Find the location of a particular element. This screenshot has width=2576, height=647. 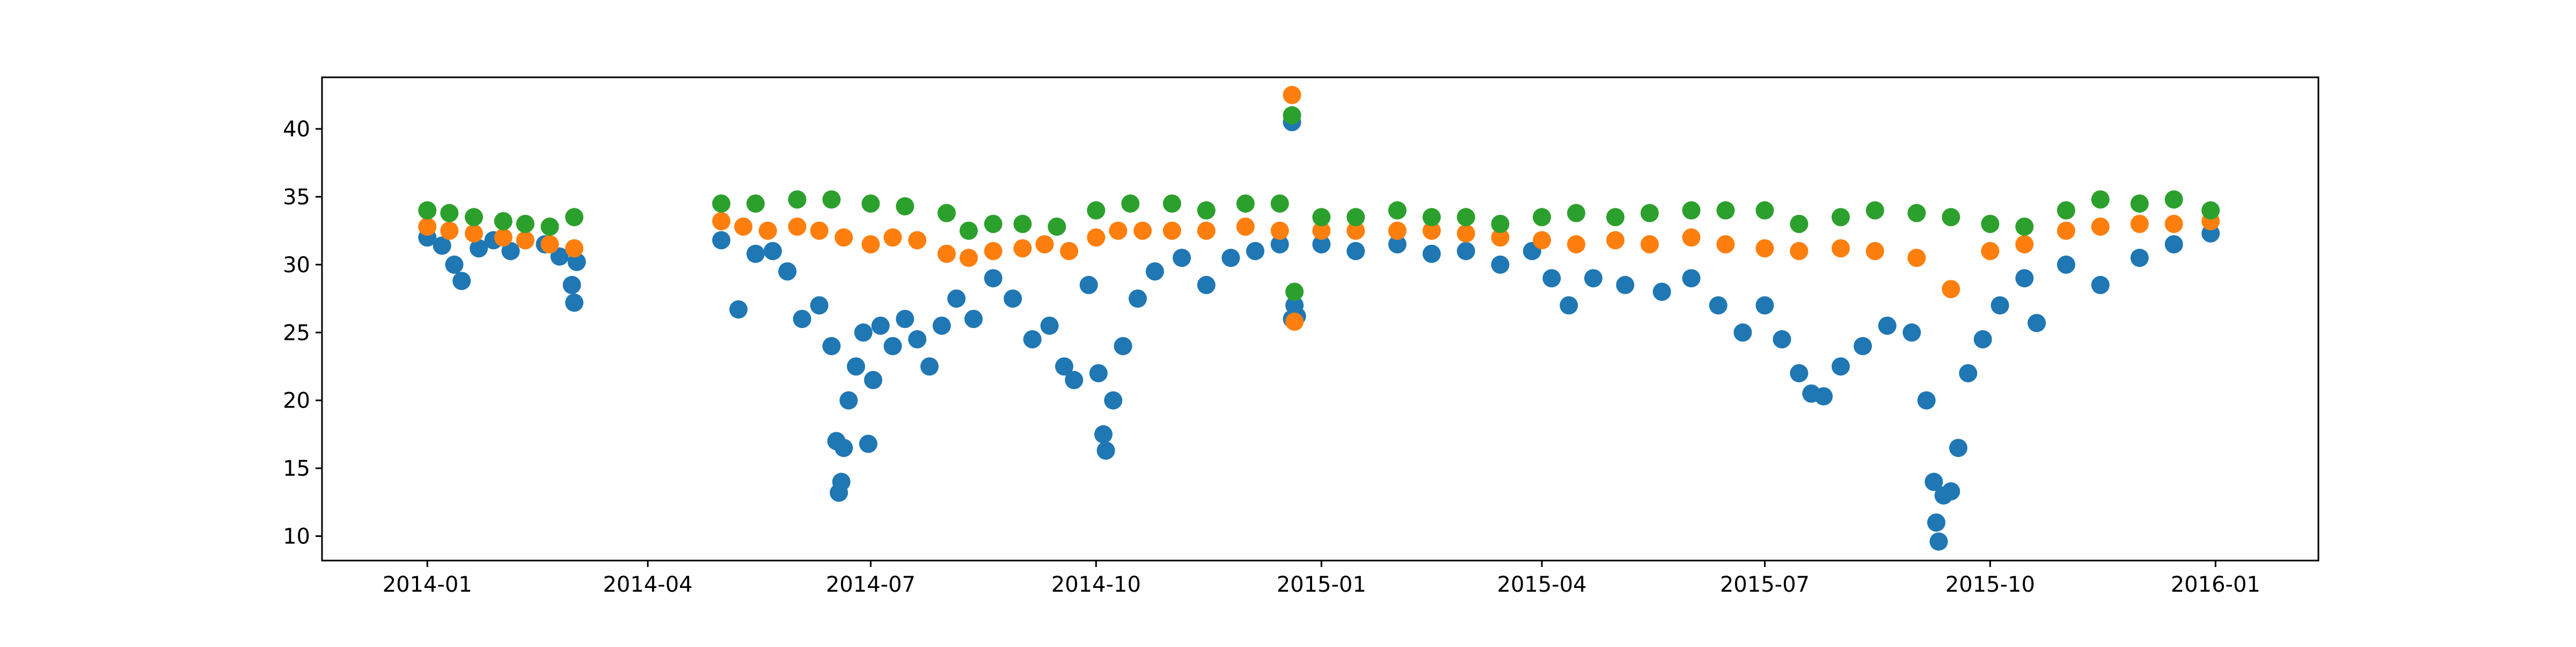

x-tick-label-8: 2016-01 is located at coordinates (2215, 584).